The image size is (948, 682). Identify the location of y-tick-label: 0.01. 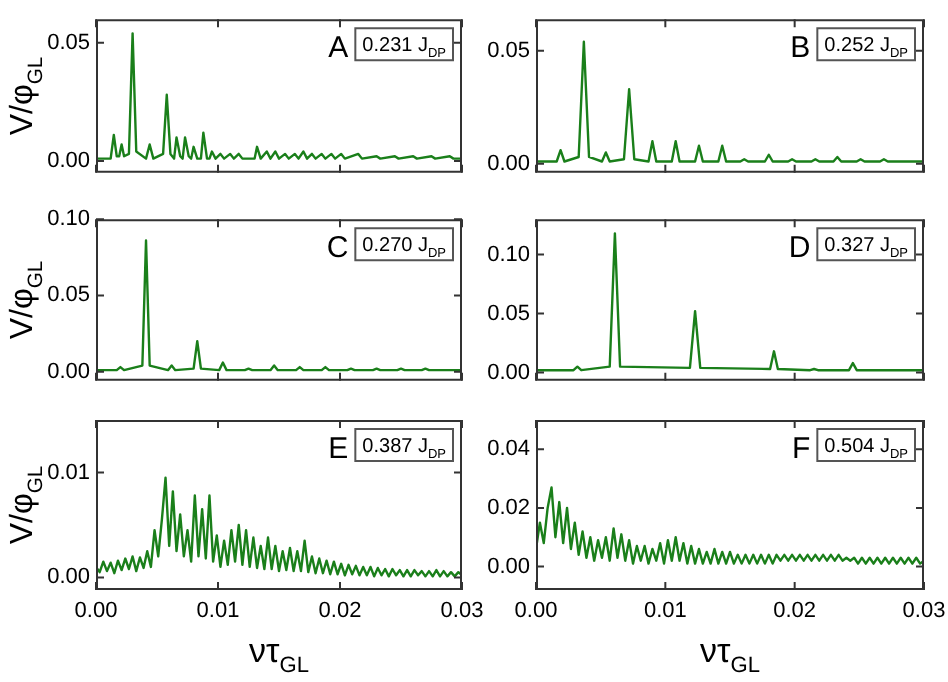
(68, 472).